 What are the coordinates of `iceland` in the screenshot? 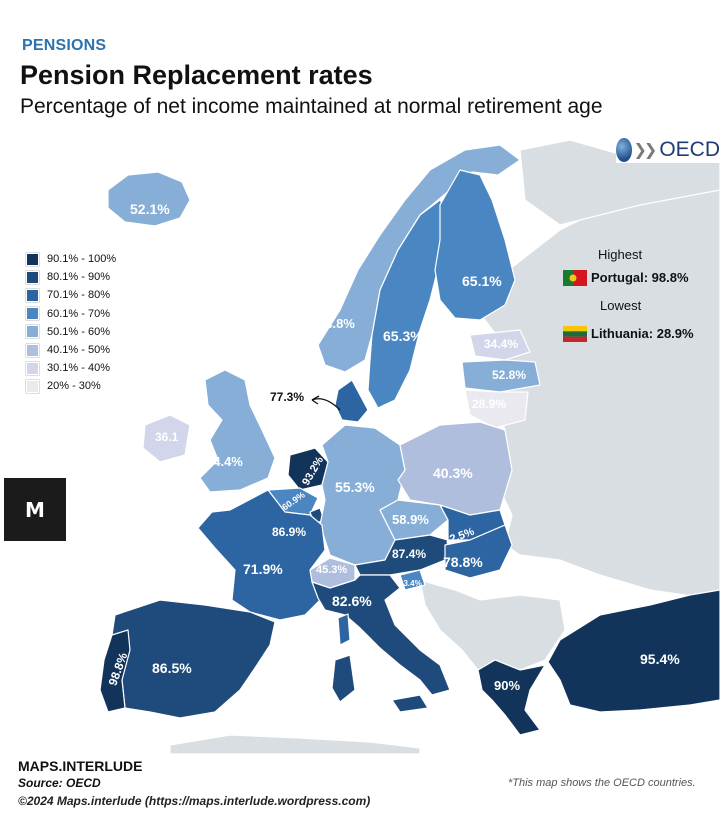 It's located at (149, 199).